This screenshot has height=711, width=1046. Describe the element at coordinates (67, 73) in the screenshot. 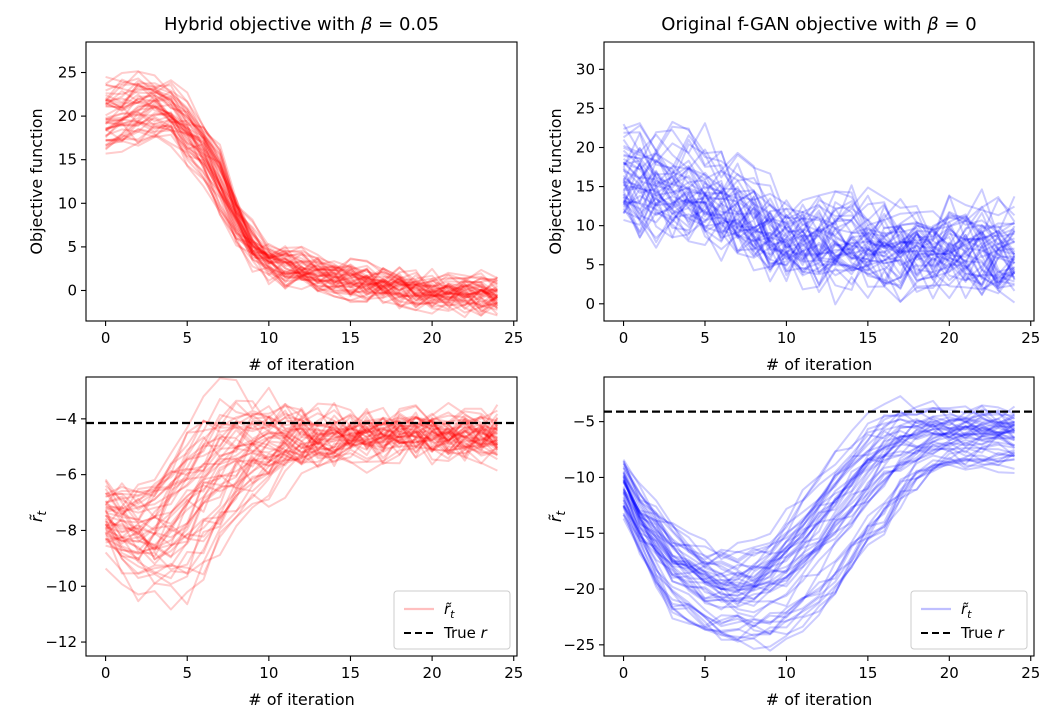

I see `y-tick-label: 25` at that location.